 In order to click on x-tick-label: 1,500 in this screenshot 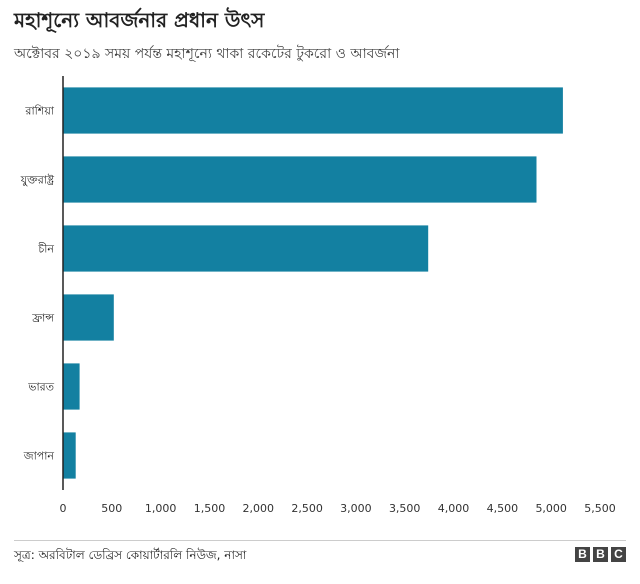, I will do `click(210, 508)`.